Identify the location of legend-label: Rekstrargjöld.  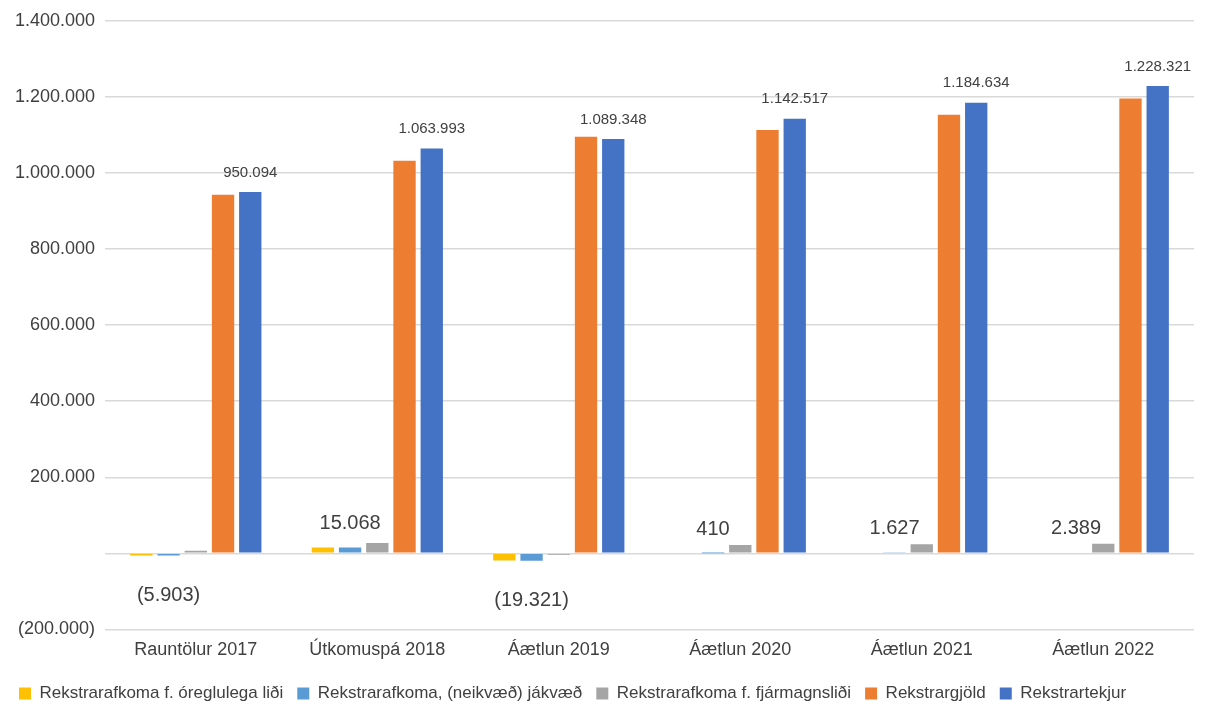
(935, 693).